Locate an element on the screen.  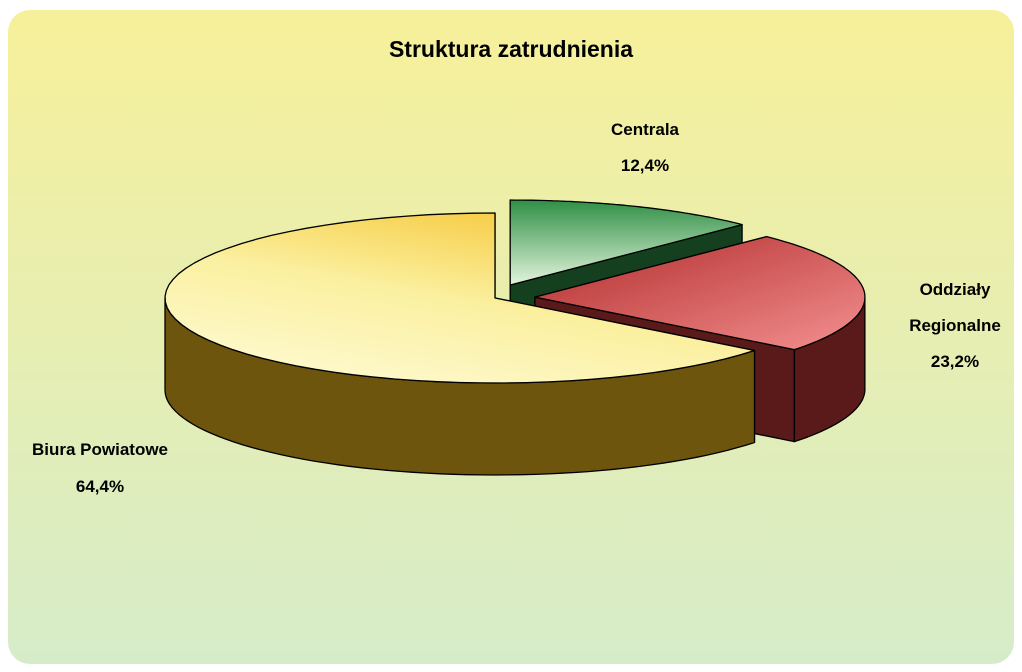
category-label: Oddziały Regionalne is located at coordinates (955, 307).